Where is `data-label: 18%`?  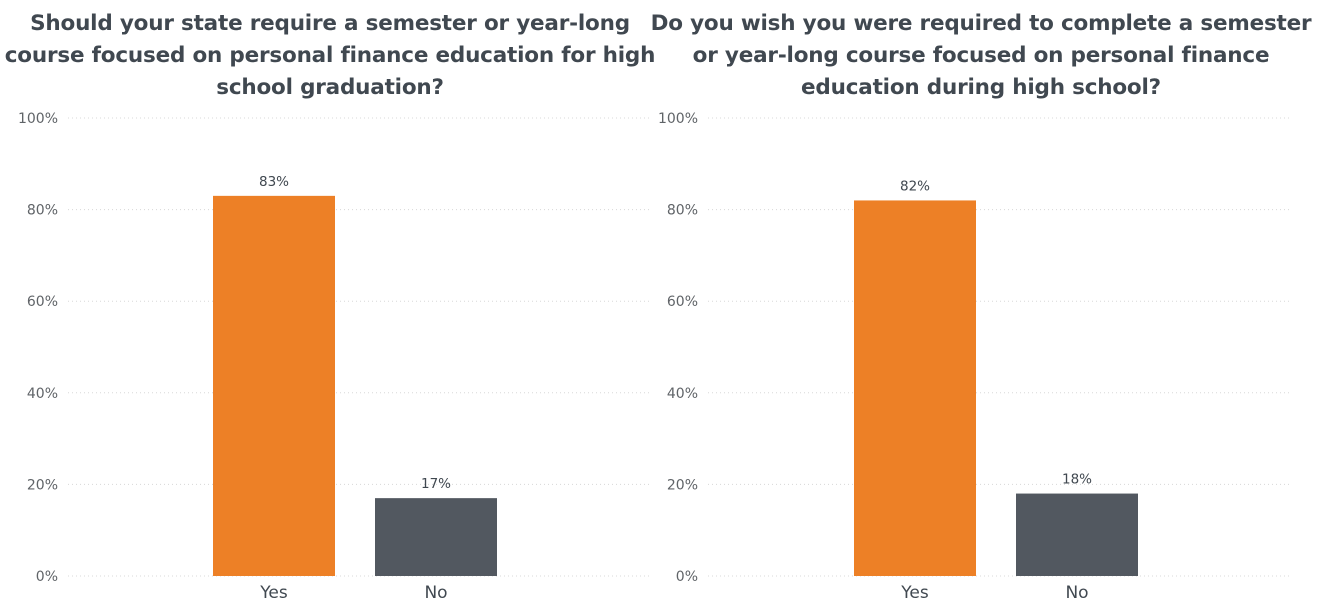
data-label: 18% is located at coordinates (1077, 480).